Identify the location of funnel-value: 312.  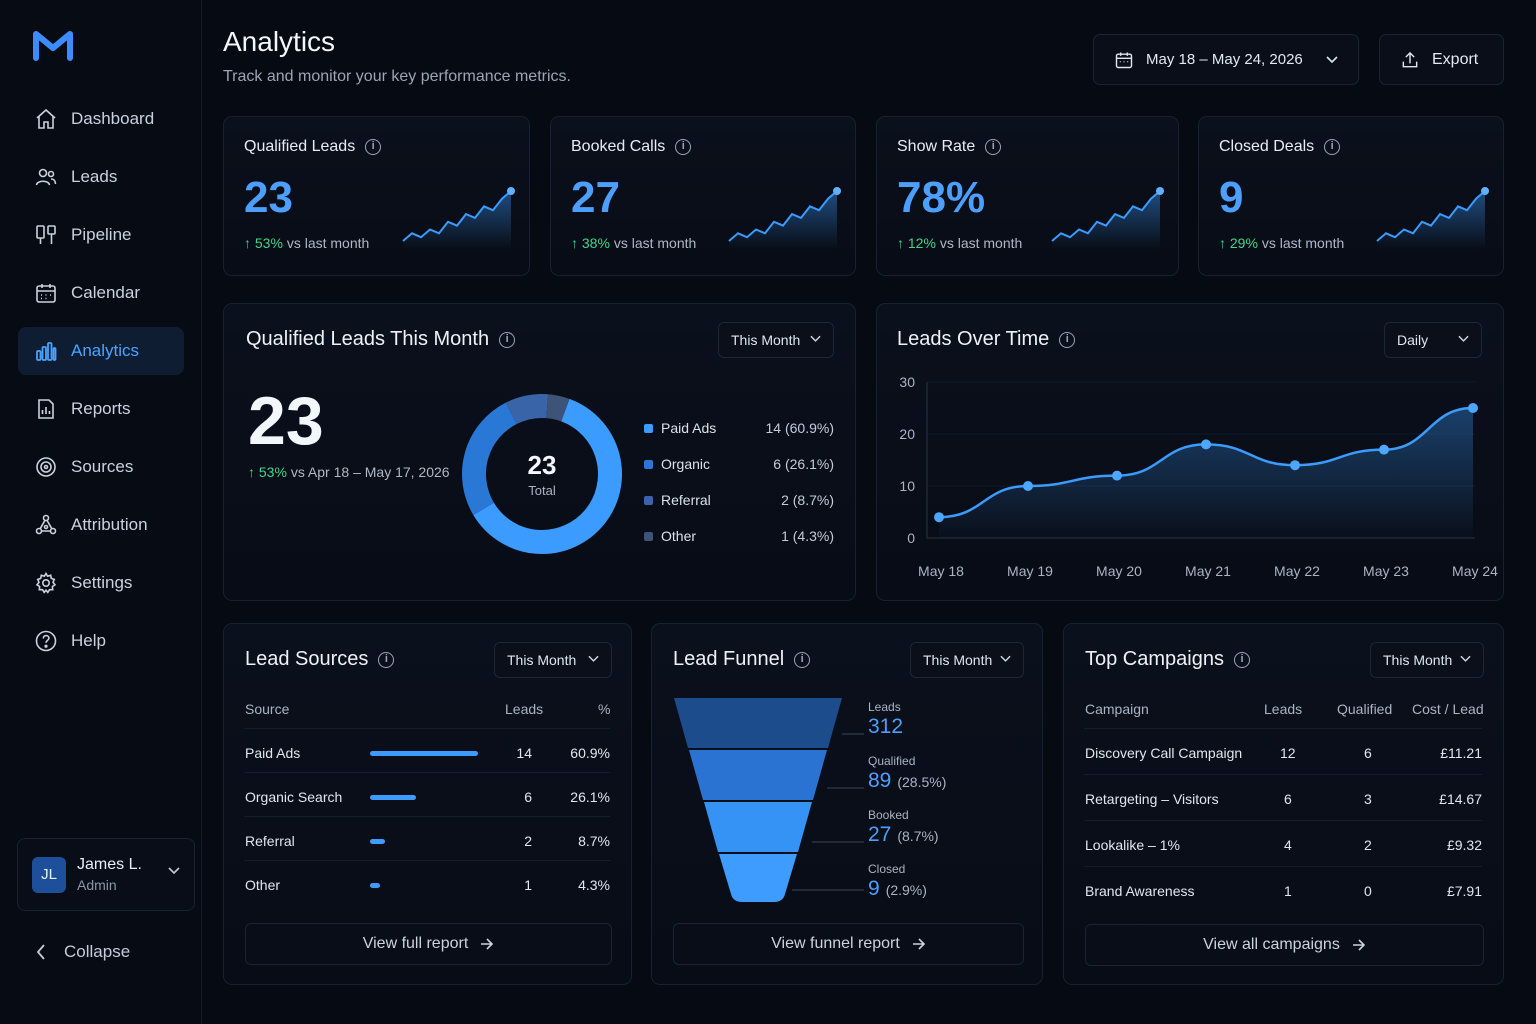
(885, 727).